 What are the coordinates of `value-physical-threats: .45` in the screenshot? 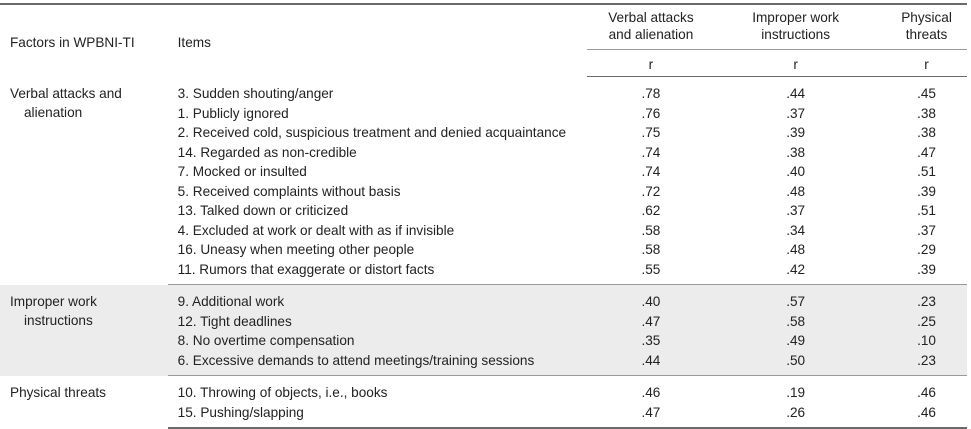 It's located at (926, 93).